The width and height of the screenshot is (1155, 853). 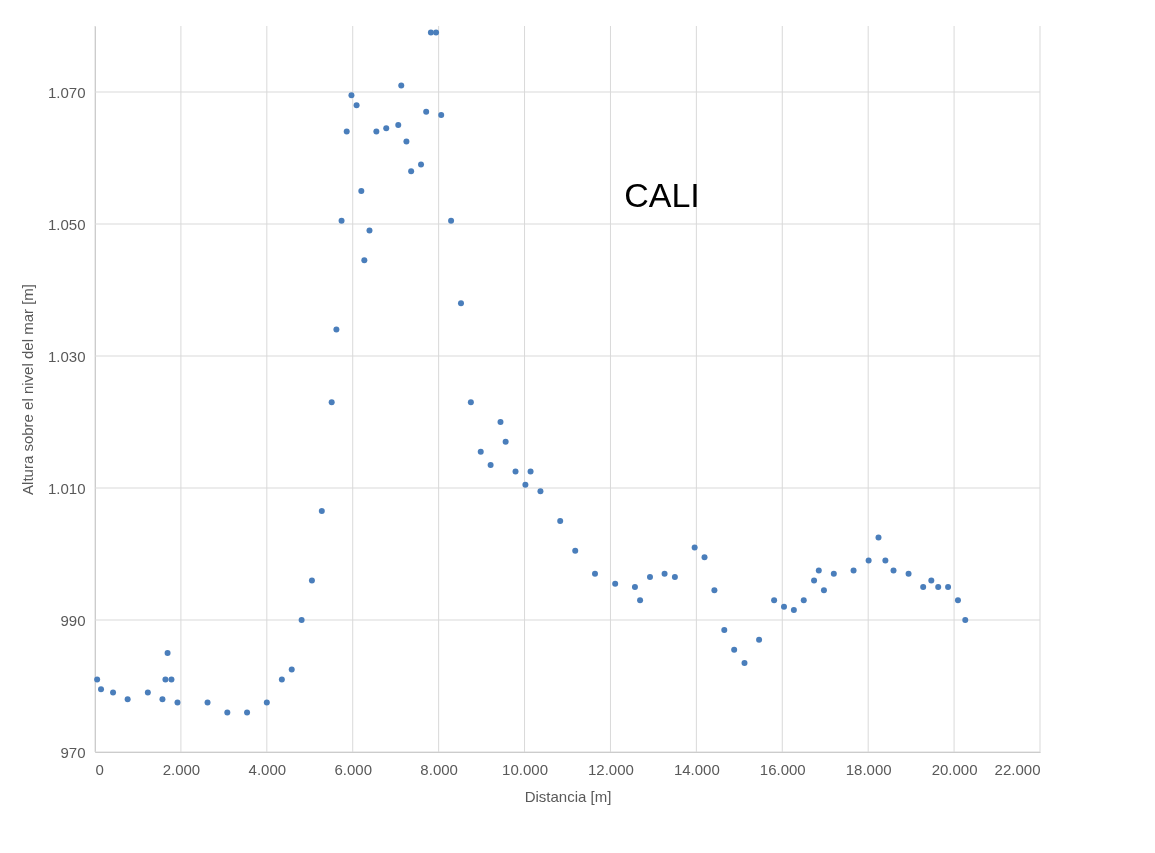 What do you see at coordinates (66, 224) in the screenshot?
I see `y-tick-label: 1.050` at bounding box center [66, 224].